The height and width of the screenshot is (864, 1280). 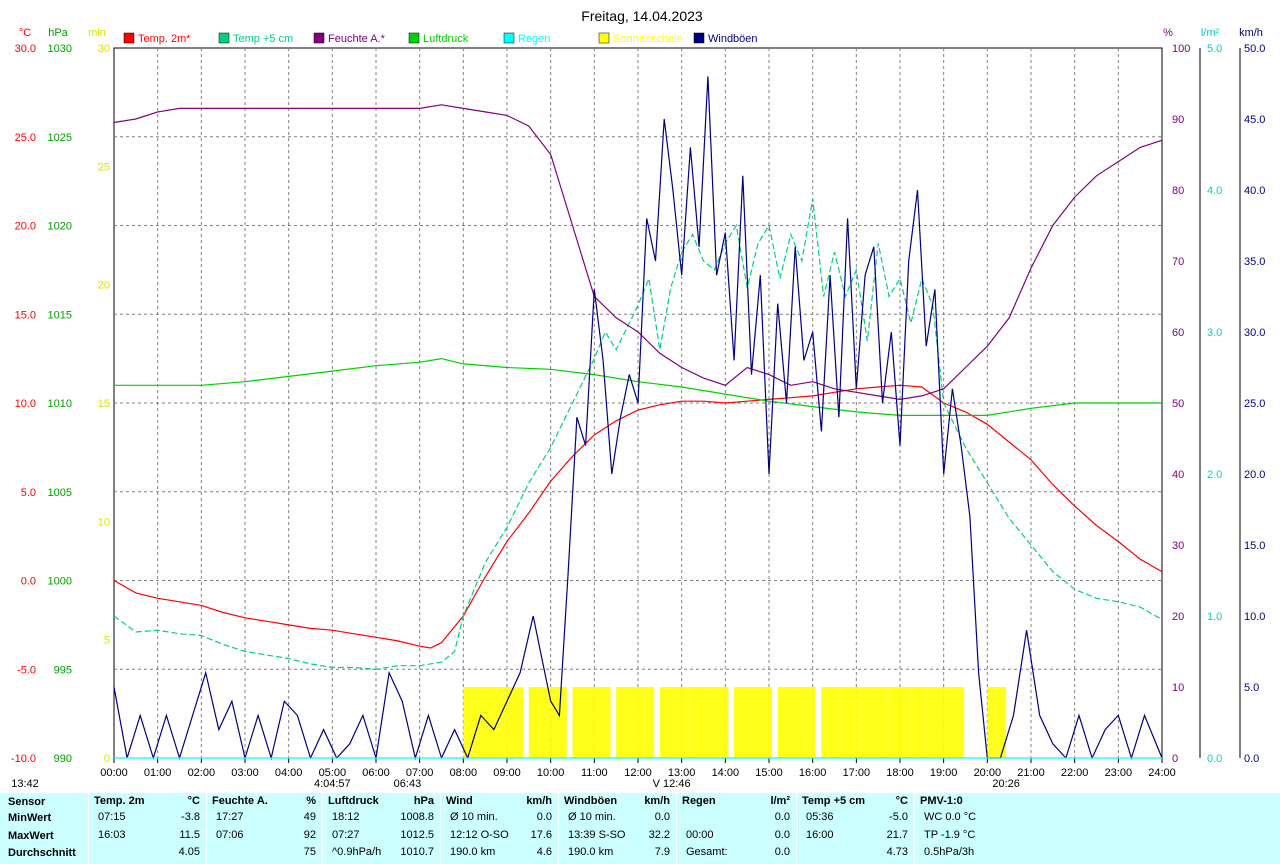 I want to click on humidity-tick-label: 90, so click(x=1178, y=120).